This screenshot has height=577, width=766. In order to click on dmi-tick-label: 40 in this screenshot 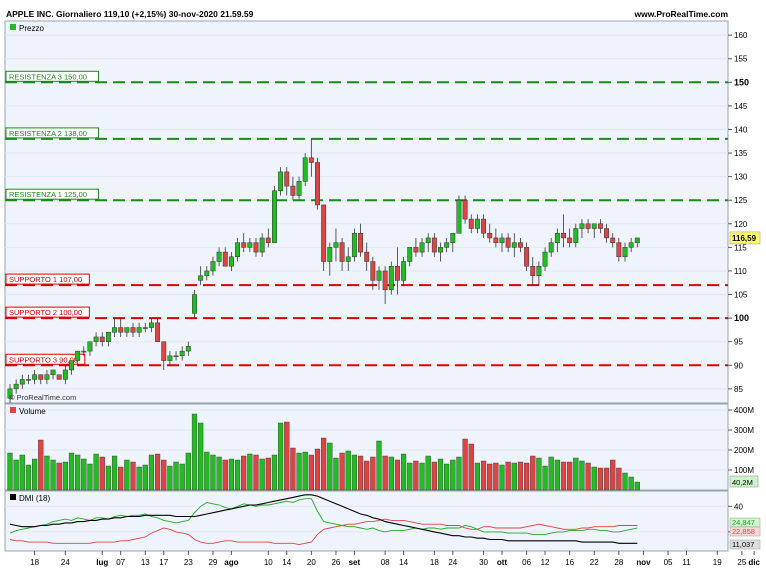, I will do `click(738, 506)`.